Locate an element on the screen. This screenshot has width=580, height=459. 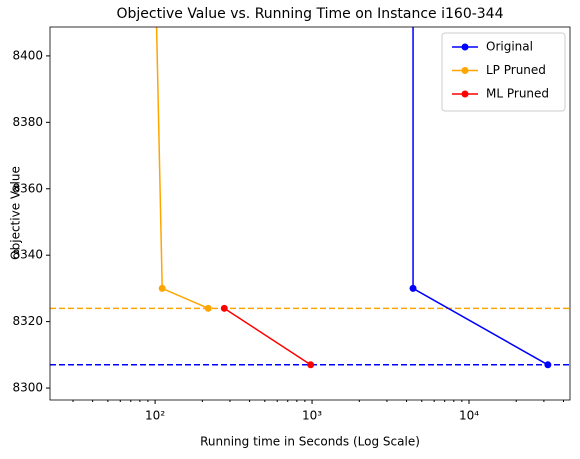
legend-label: Original is located at coordinates (509, 47).